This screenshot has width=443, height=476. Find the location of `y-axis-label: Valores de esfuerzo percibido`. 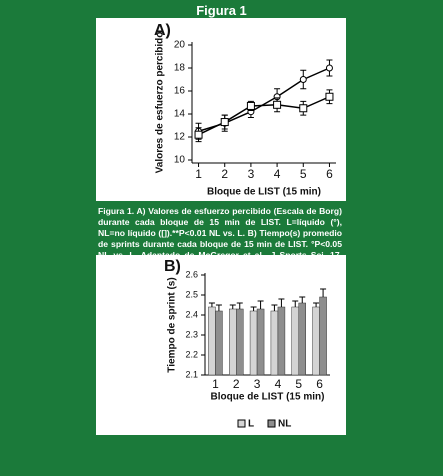

y-axis-label: Valores de esfuerzo percibido is located at coordinates (160, 103).